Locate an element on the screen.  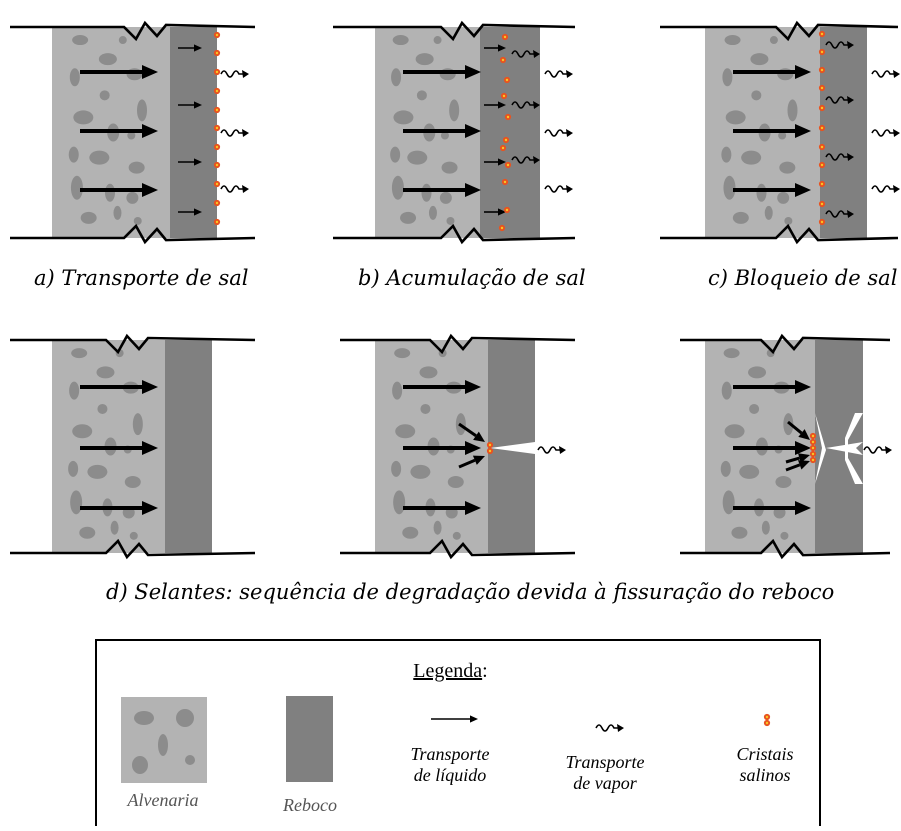
legend-label-alvenaria: Alvenaria is located at coordinates (163, 800).